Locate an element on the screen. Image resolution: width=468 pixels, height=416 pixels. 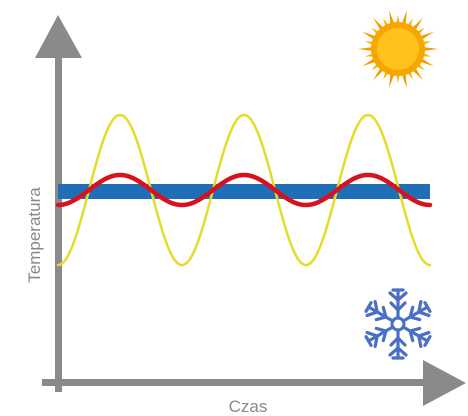
snowflake-arms is located at coordinates (398, 324).